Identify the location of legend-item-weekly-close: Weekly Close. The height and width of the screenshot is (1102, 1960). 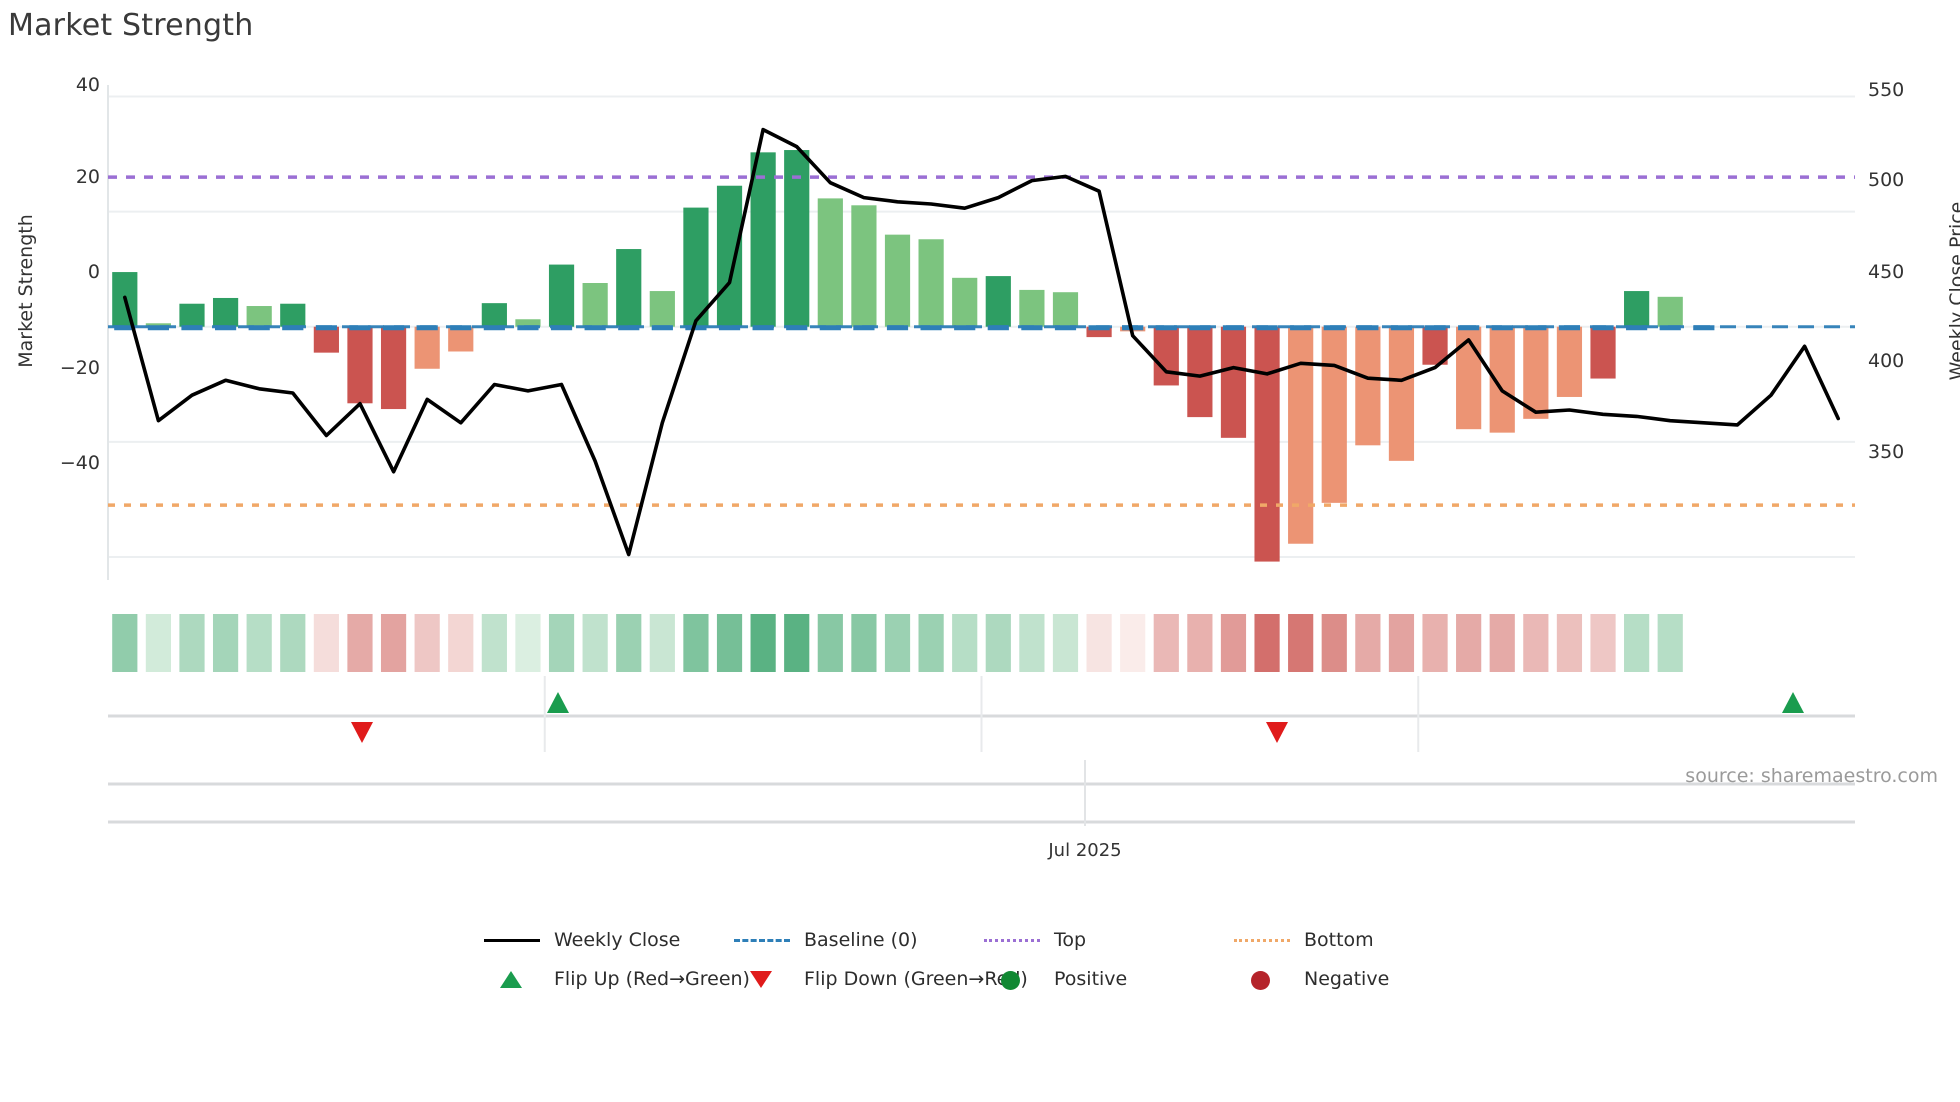
(605, 939).